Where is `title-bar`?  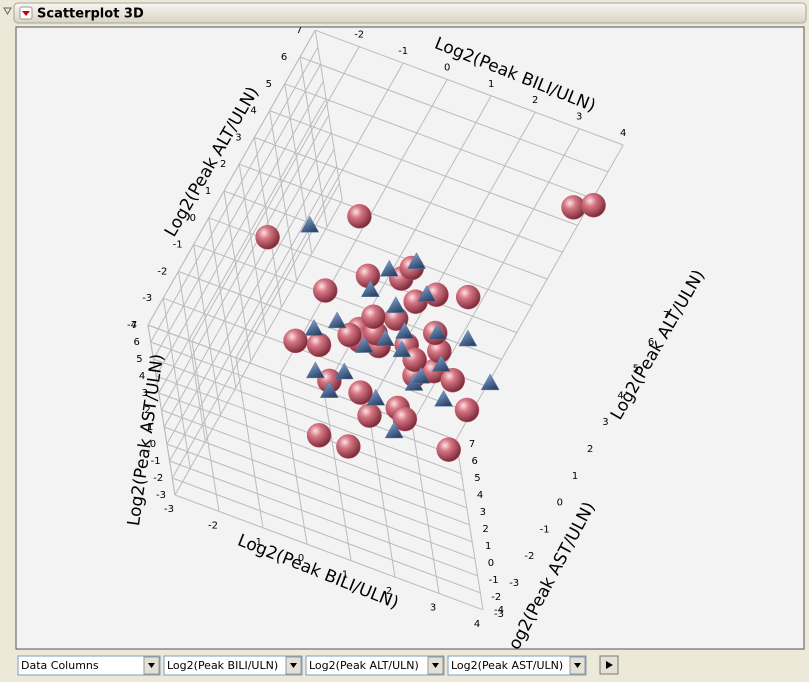 title-bar is located at coordinates (410, 13).